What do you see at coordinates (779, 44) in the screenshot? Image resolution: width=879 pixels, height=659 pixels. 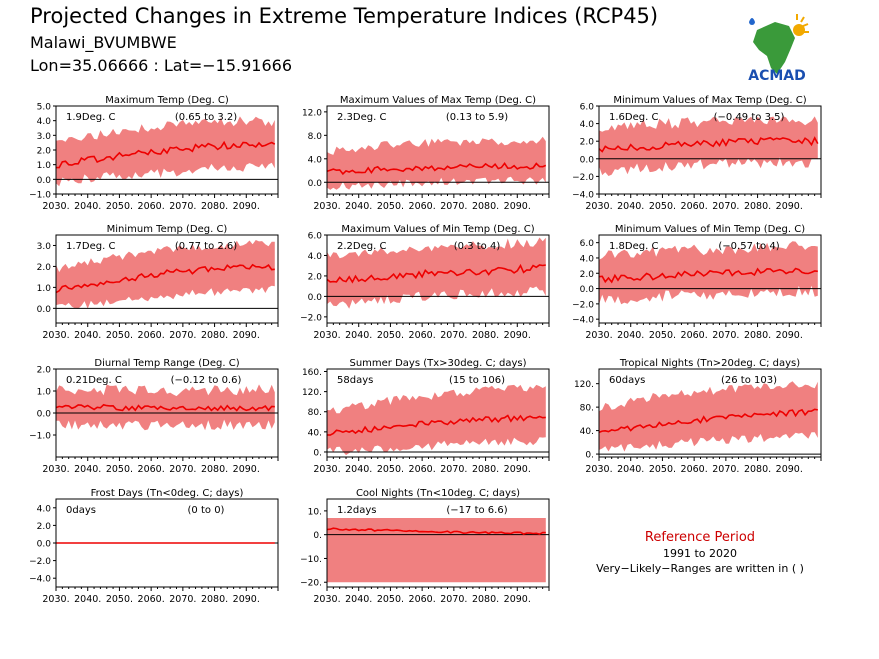 I see `africa-map-logo-icon` at bounding box center [779, 44].